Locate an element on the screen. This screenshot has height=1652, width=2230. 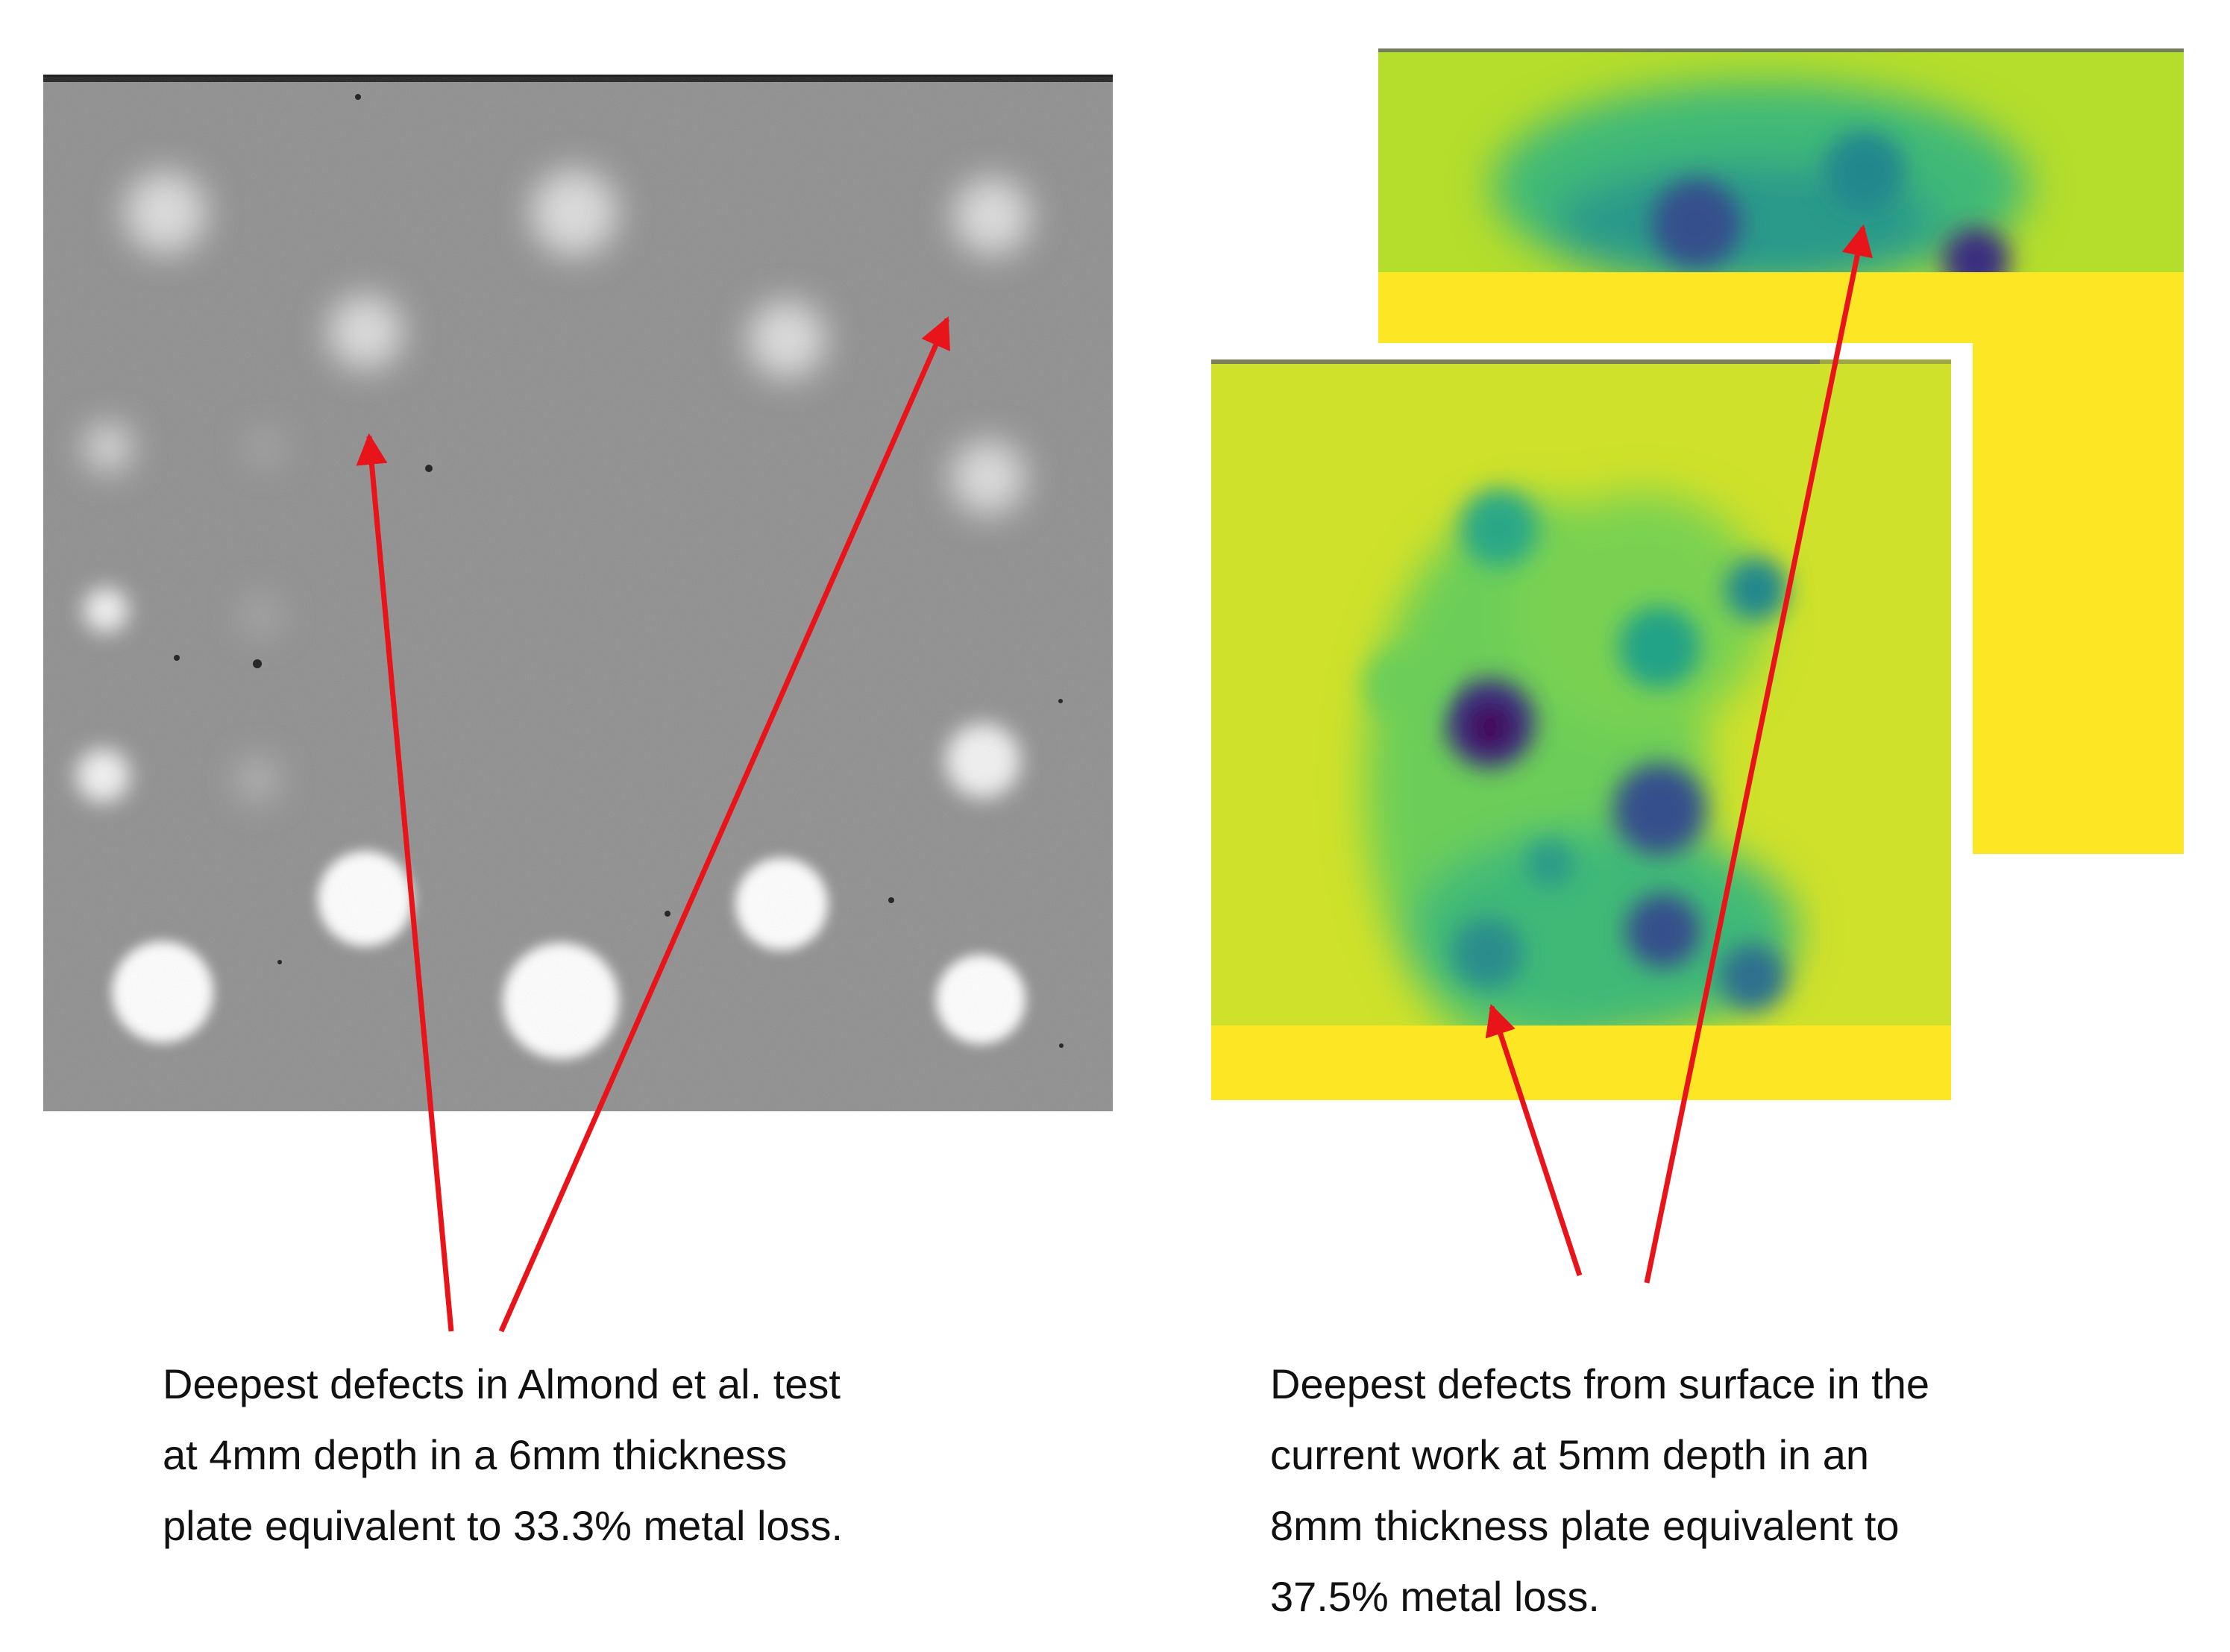
caption-left-line-1: Deepest defects in Almond et al. test is located at coordinates (502, 1383).